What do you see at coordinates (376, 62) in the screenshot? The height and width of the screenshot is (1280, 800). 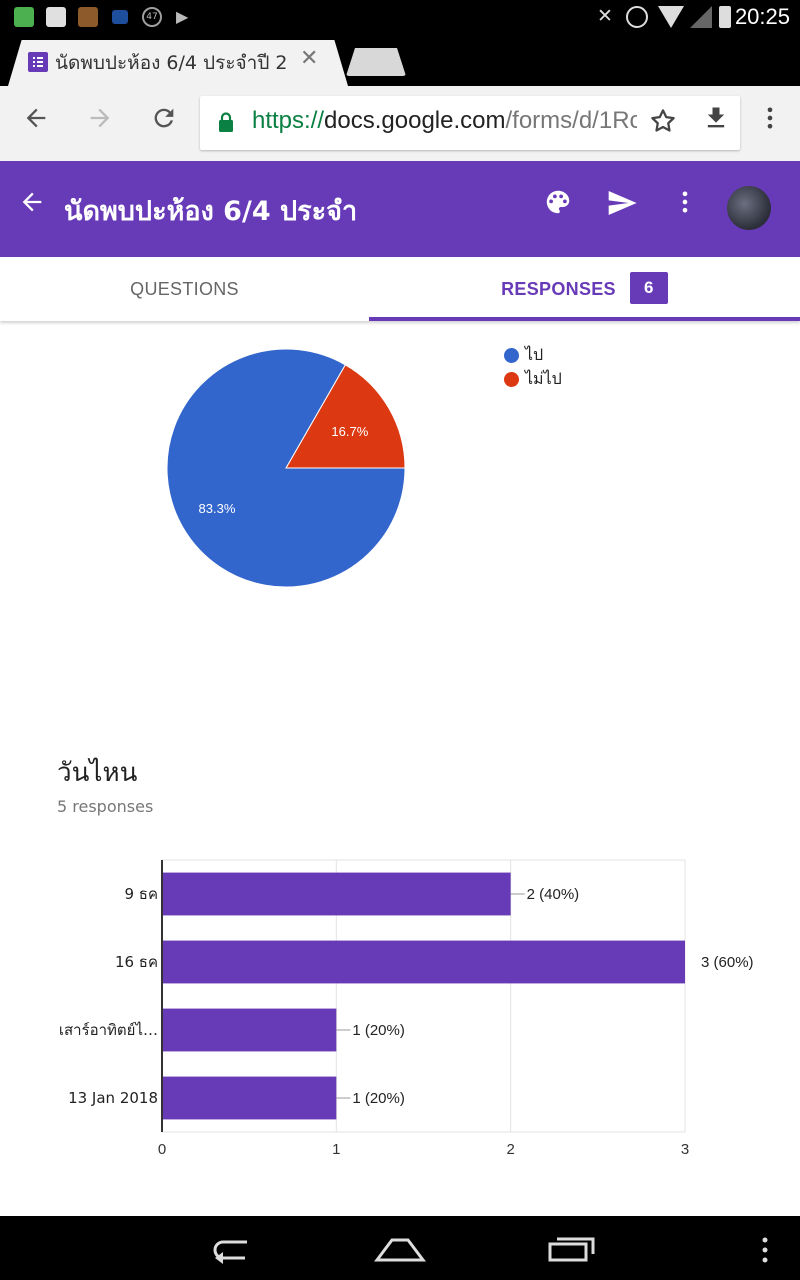 I see `new-tab-button` at bounding box center [376, 62].